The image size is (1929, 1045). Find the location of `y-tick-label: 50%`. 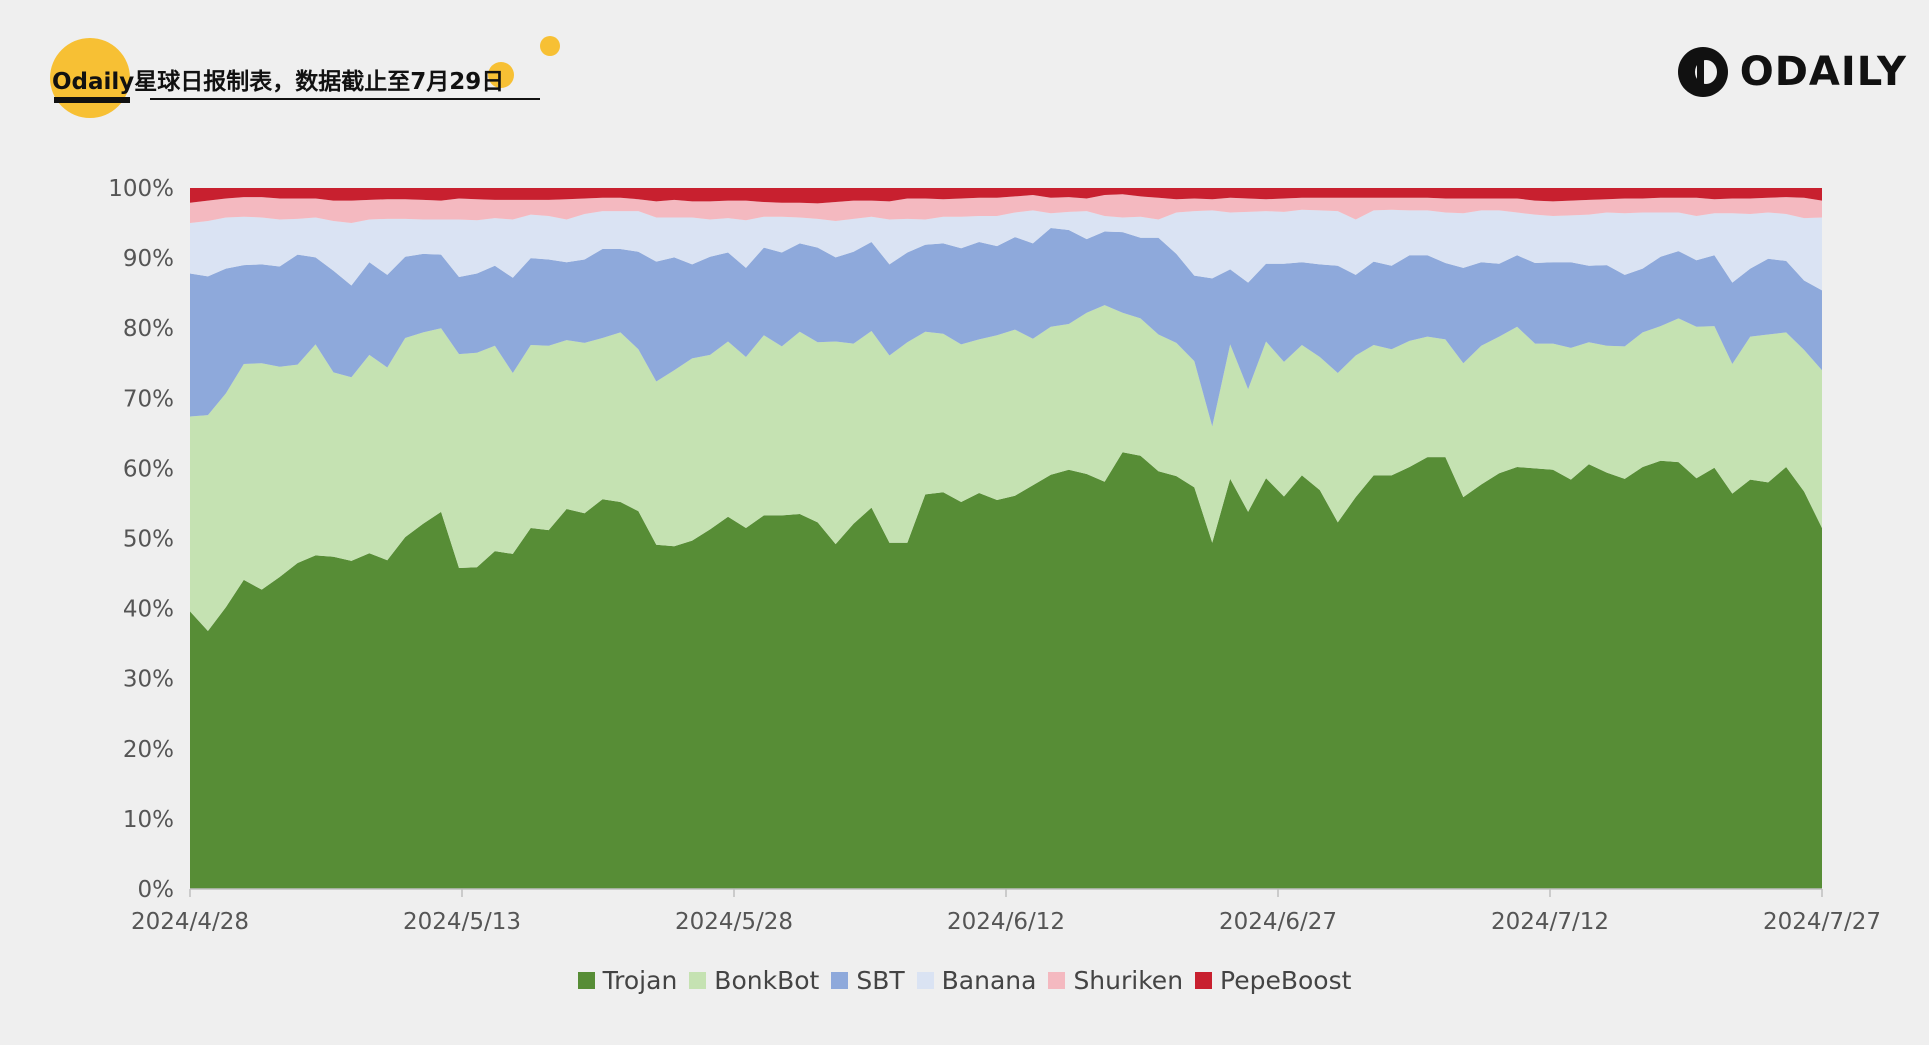

y-tick-label: 50% is located at coordinates (148, 540).